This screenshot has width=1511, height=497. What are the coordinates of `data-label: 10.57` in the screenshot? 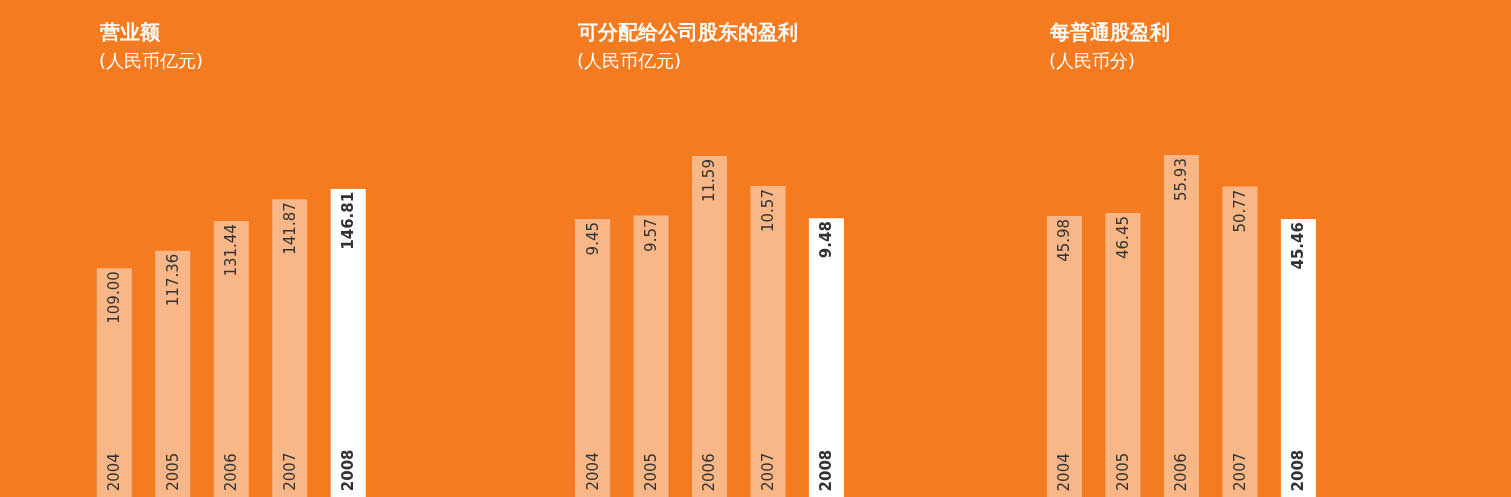 It's located at (767, 211).